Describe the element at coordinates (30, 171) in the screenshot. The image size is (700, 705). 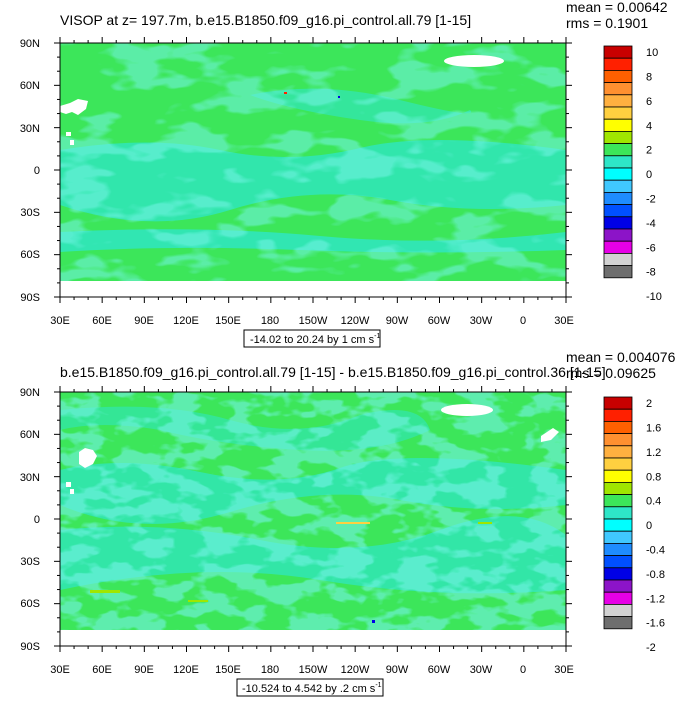
I see `panel-1-lat-labels: 90N 60N 30N 0 30S 60S 90S` at that location.